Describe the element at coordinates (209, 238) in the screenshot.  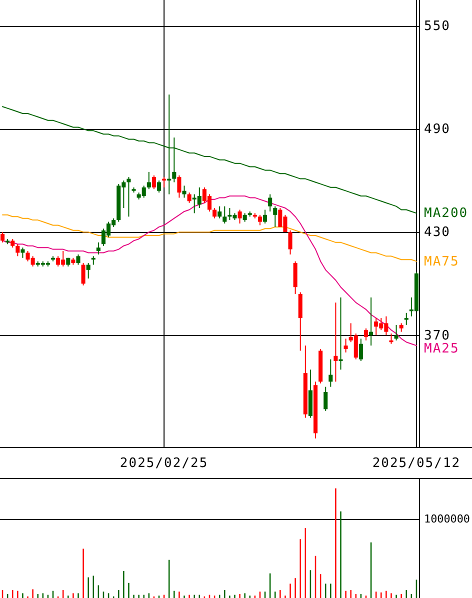
I see `line-series` at that location.